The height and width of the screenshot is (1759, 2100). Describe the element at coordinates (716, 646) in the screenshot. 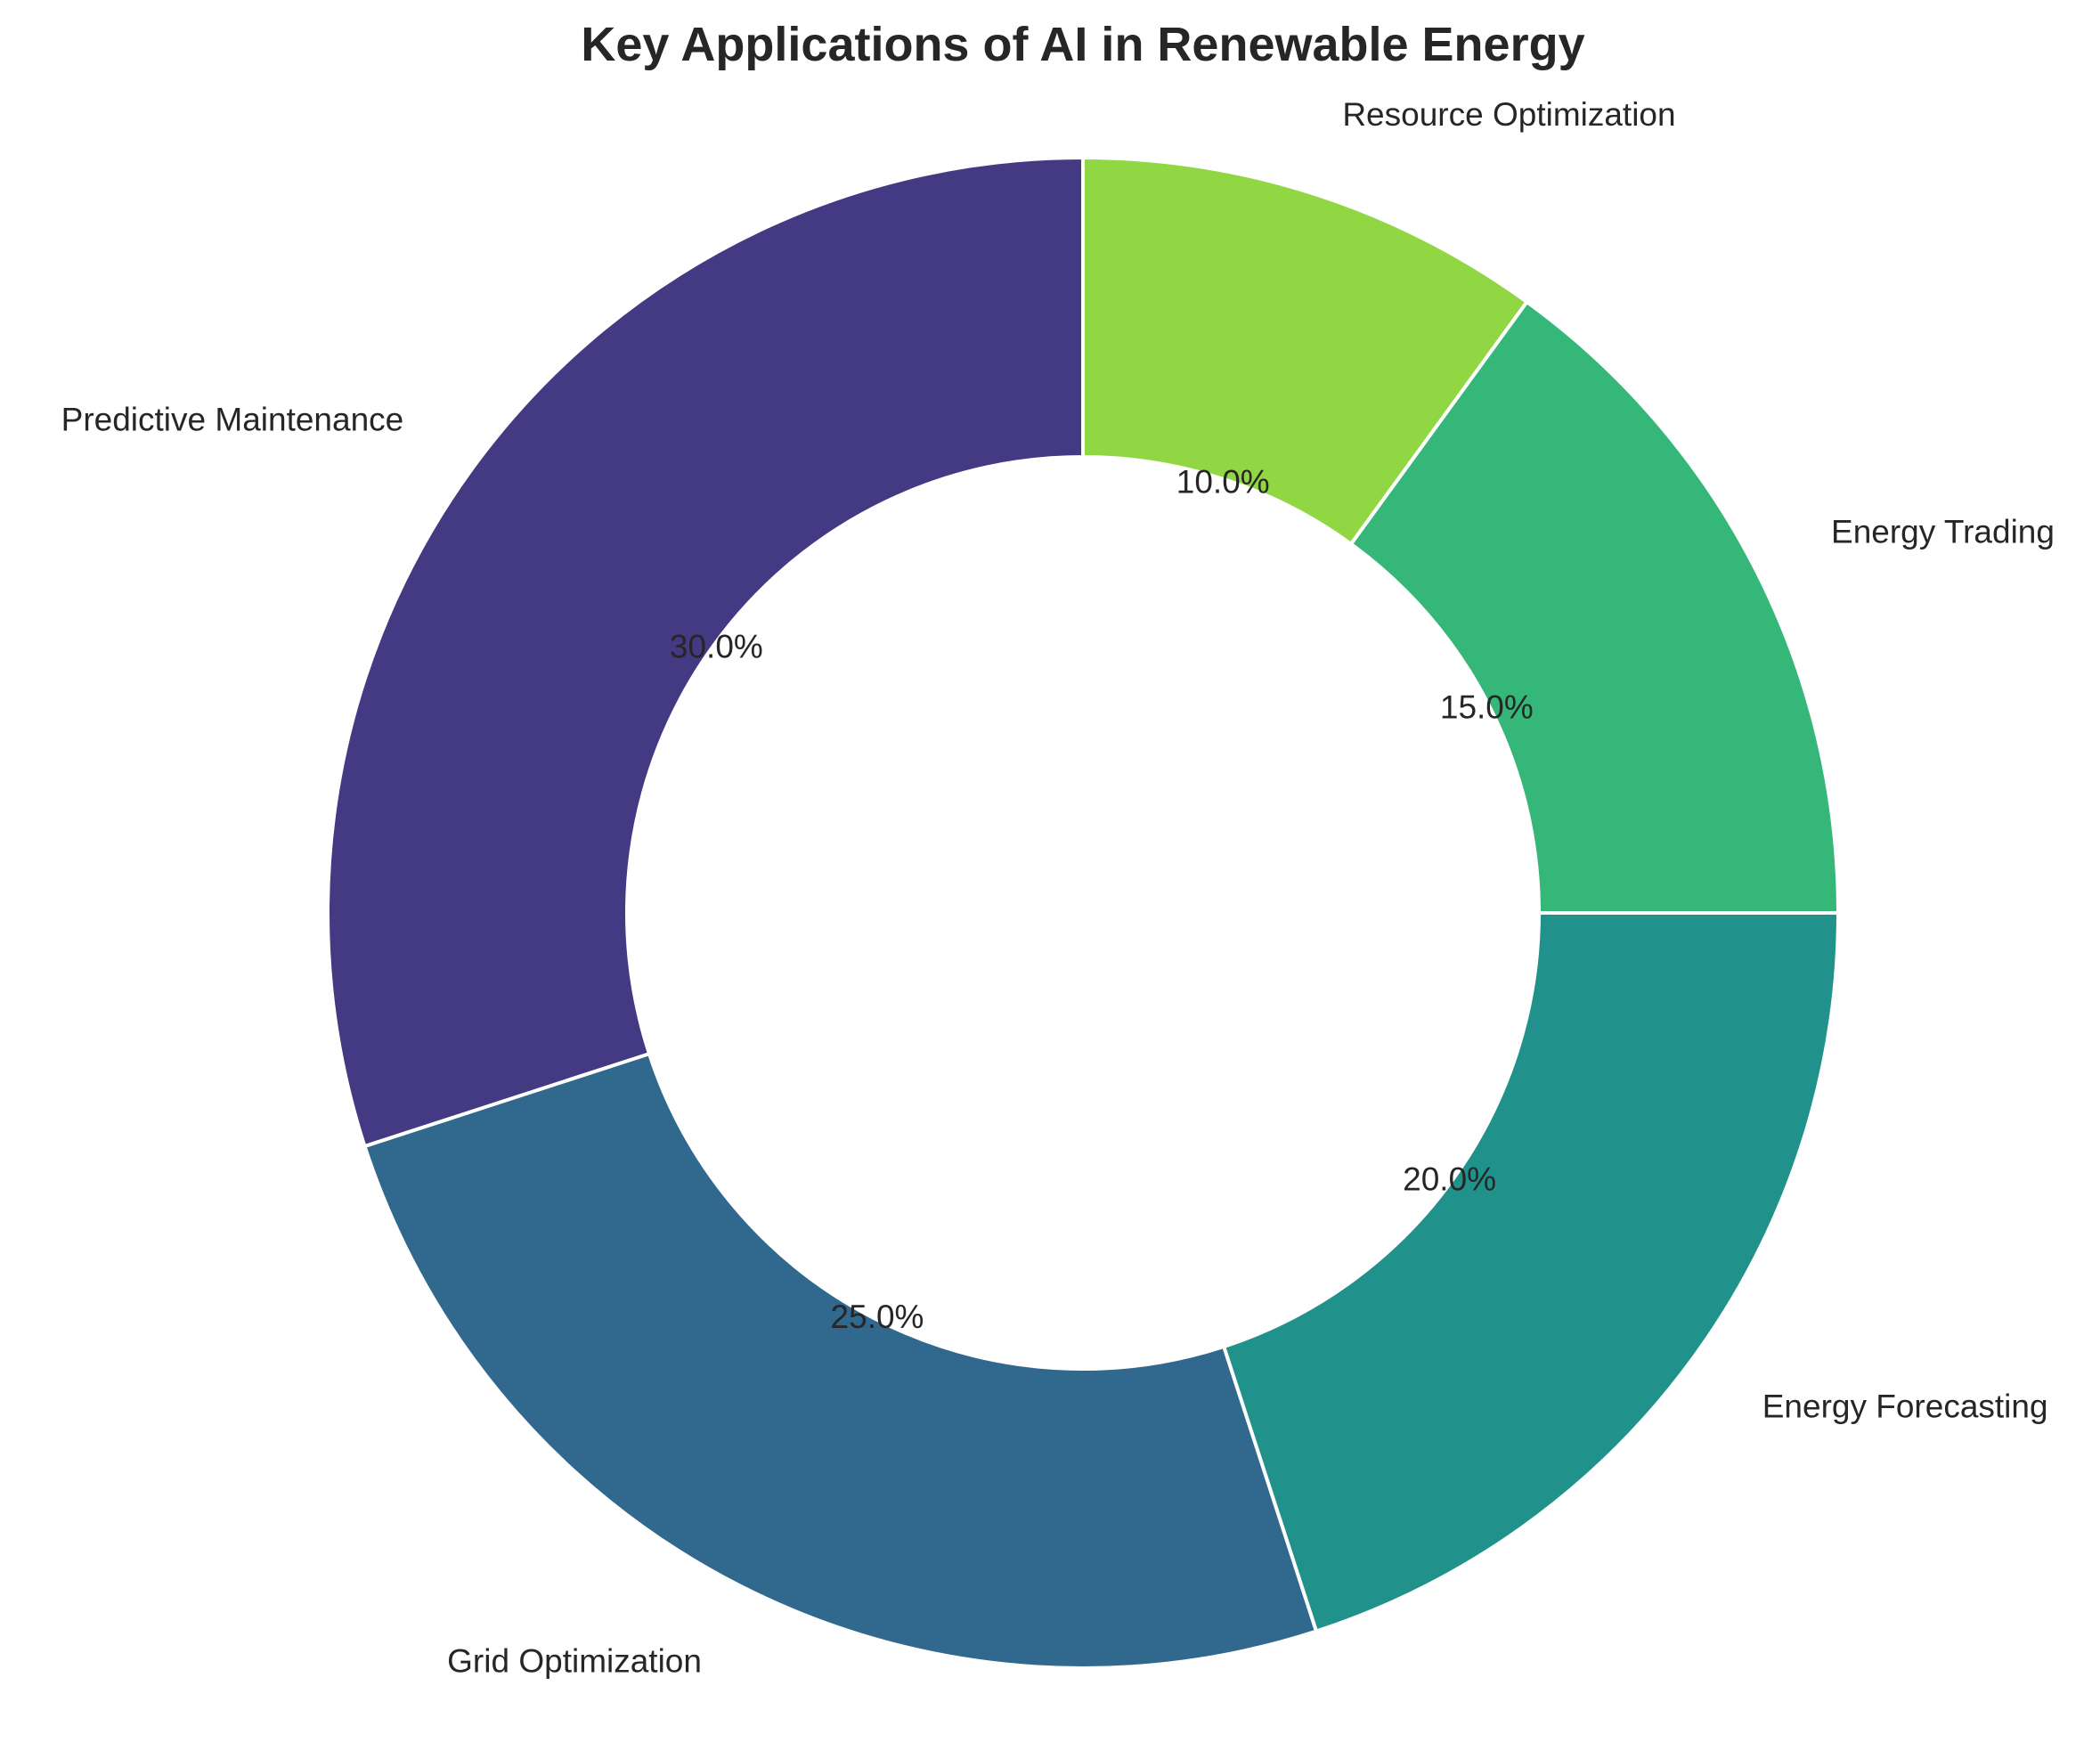

I see `percent-label-predictive-maintenance: 30.0%` at that location.